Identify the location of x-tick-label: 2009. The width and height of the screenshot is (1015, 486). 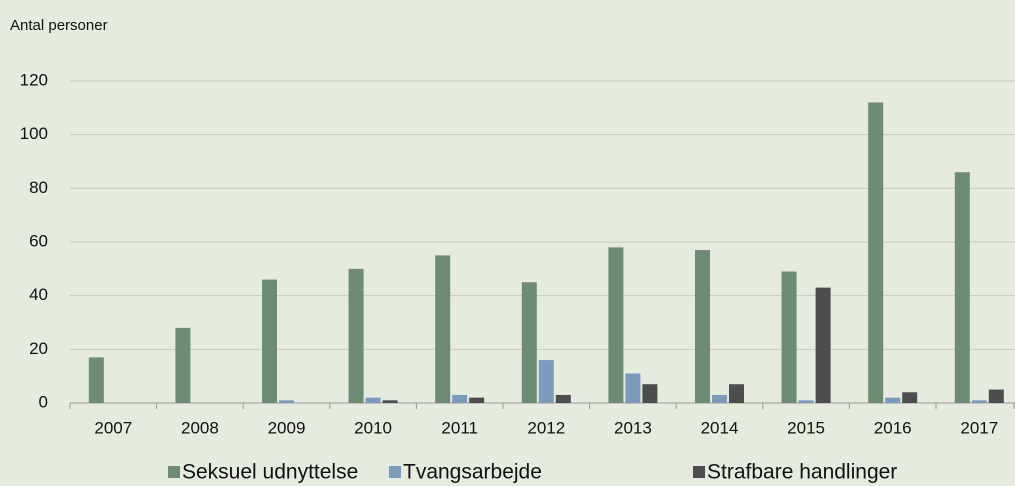
(287, 427).